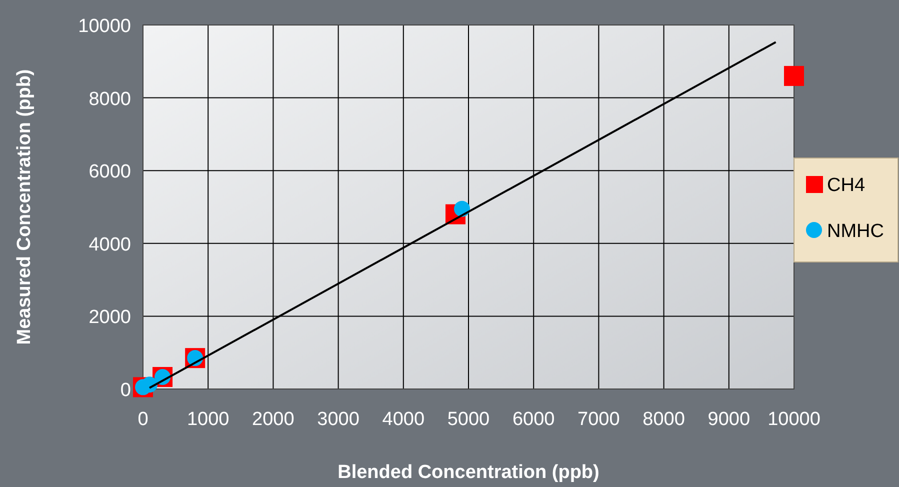 This screenshot has width=899, height=487. What do you see at coordinates (273, 419) in the screenshot?
I see `x-tick-label: 2000` at bounding box center [273, 419].